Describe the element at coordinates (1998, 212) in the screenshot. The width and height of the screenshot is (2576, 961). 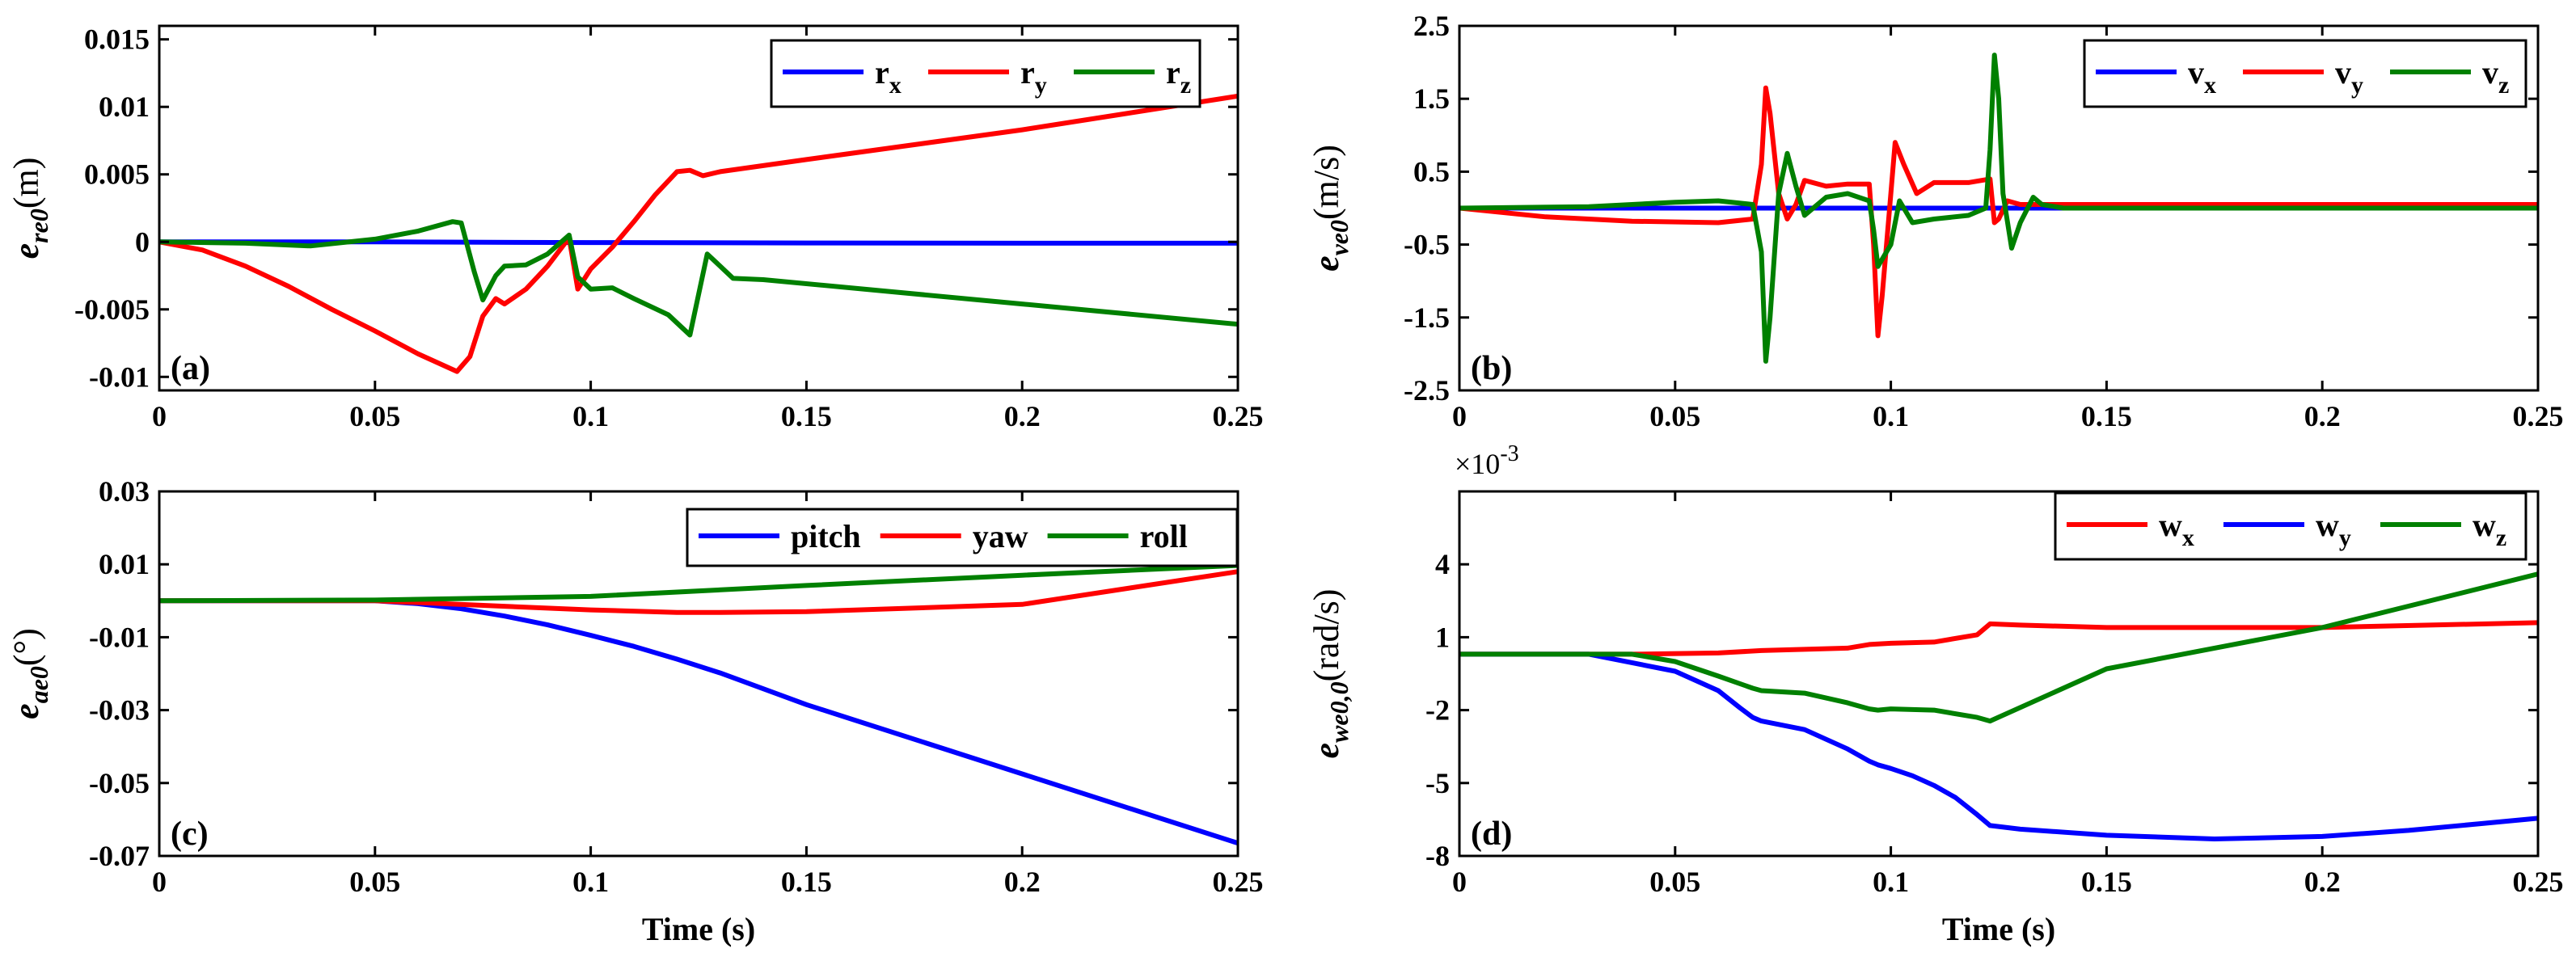
I see `series-line-vy` at that location.